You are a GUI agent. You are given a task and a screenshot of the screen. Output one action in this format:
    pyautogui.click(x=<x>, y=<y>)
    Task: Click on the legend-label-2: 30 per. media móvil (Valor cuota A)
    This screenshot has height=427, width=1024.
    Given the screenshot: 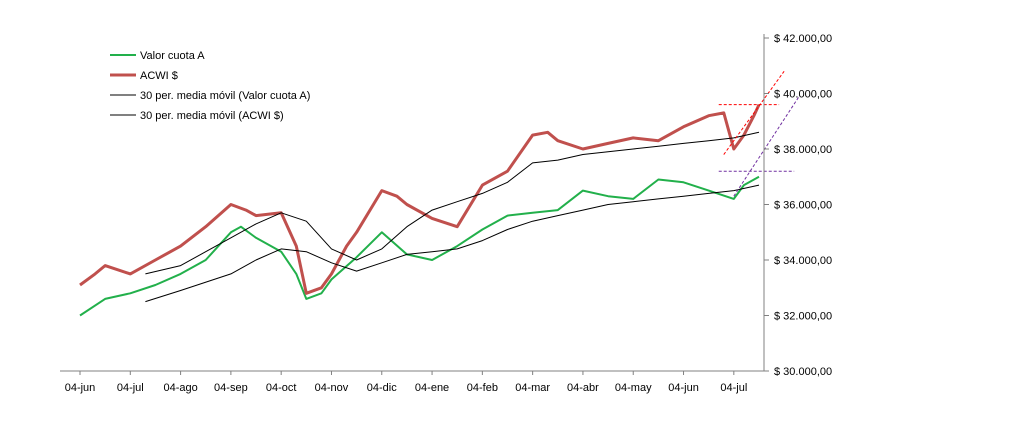 What is the action you would take?
    pyautogui.click(x=225, y=96)
    